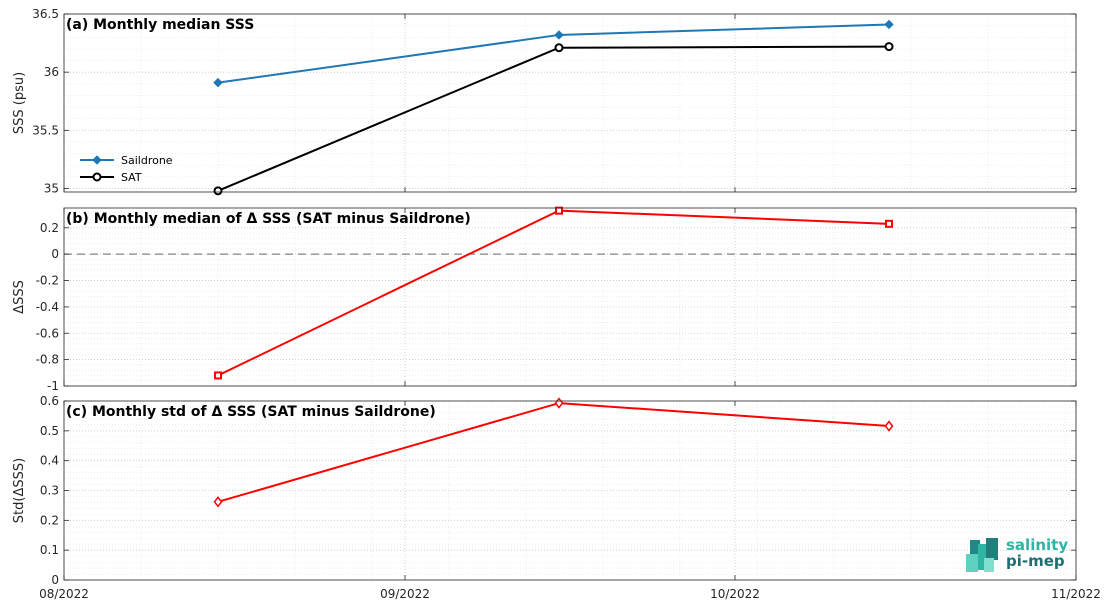  Describe the element at coordinates (55, 580) in the screenshot. I see `panel-2-ytick-label: 0` at that location.